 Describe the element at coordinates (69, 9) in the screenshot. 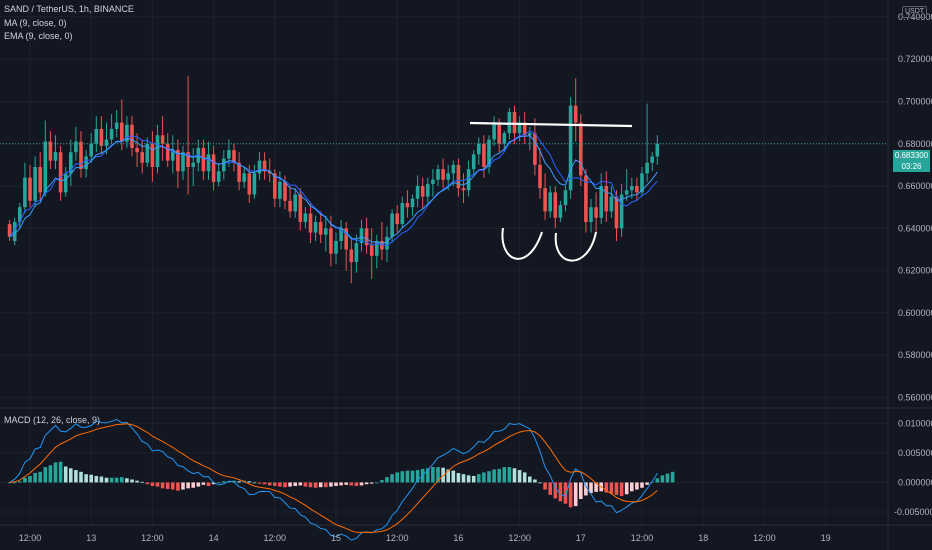

I see `symbol-legend: SAND / TetherUS, 1h, BINANCE` at that location.